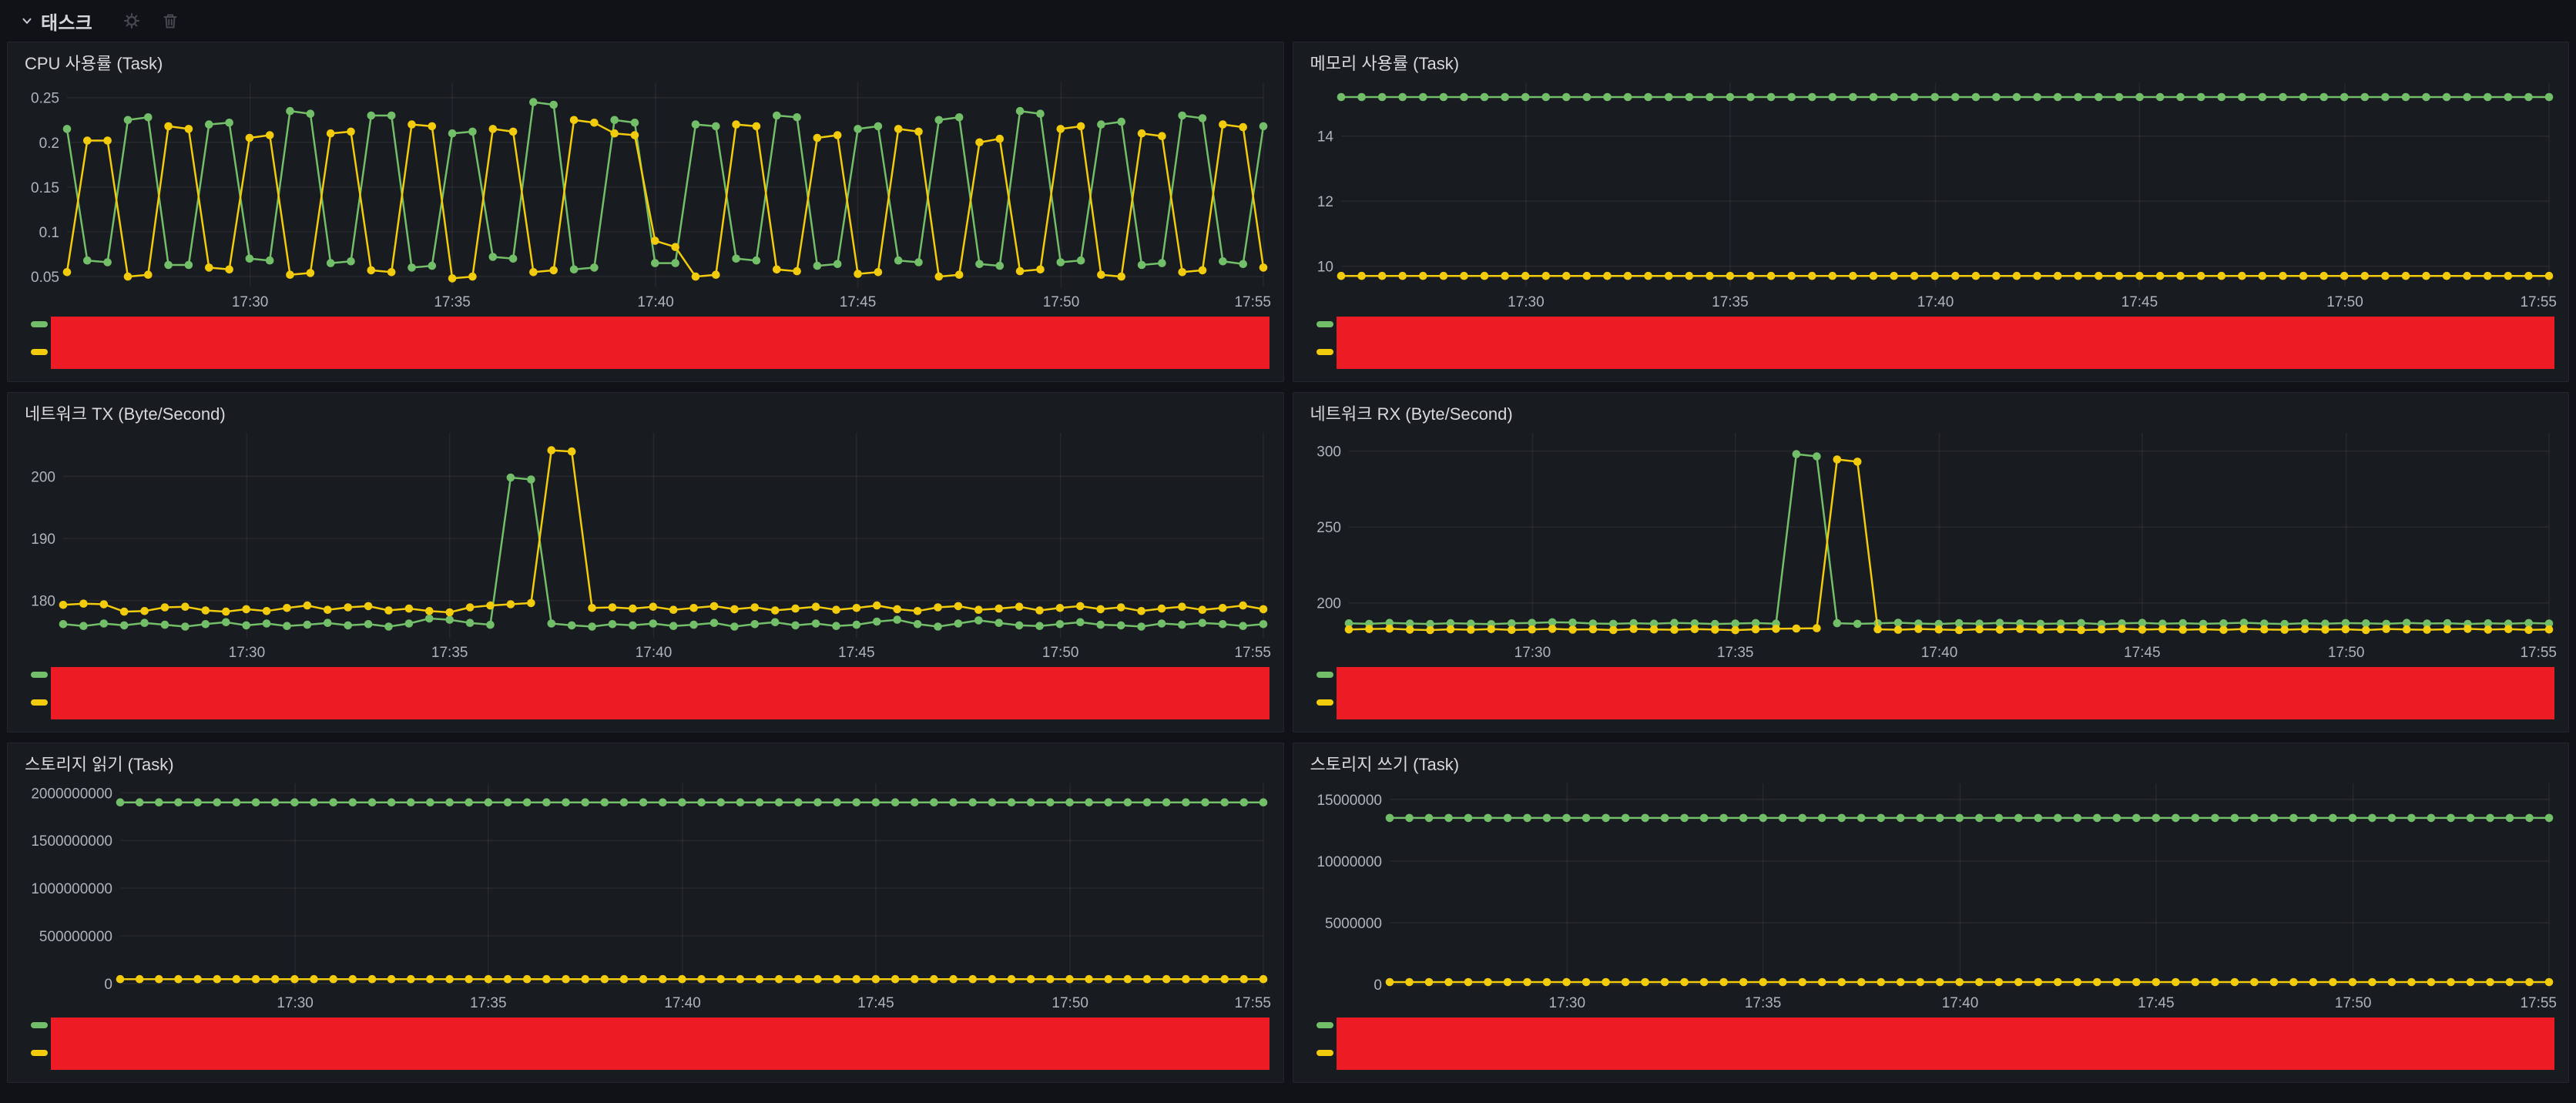 The height and width of the screenshot is (1103, 2576). What do you see at coordinates (99, 764) in the screenshot?
I see `panel-title: 스토리지 읽기 (Task)` at bounding box center [99, 764].